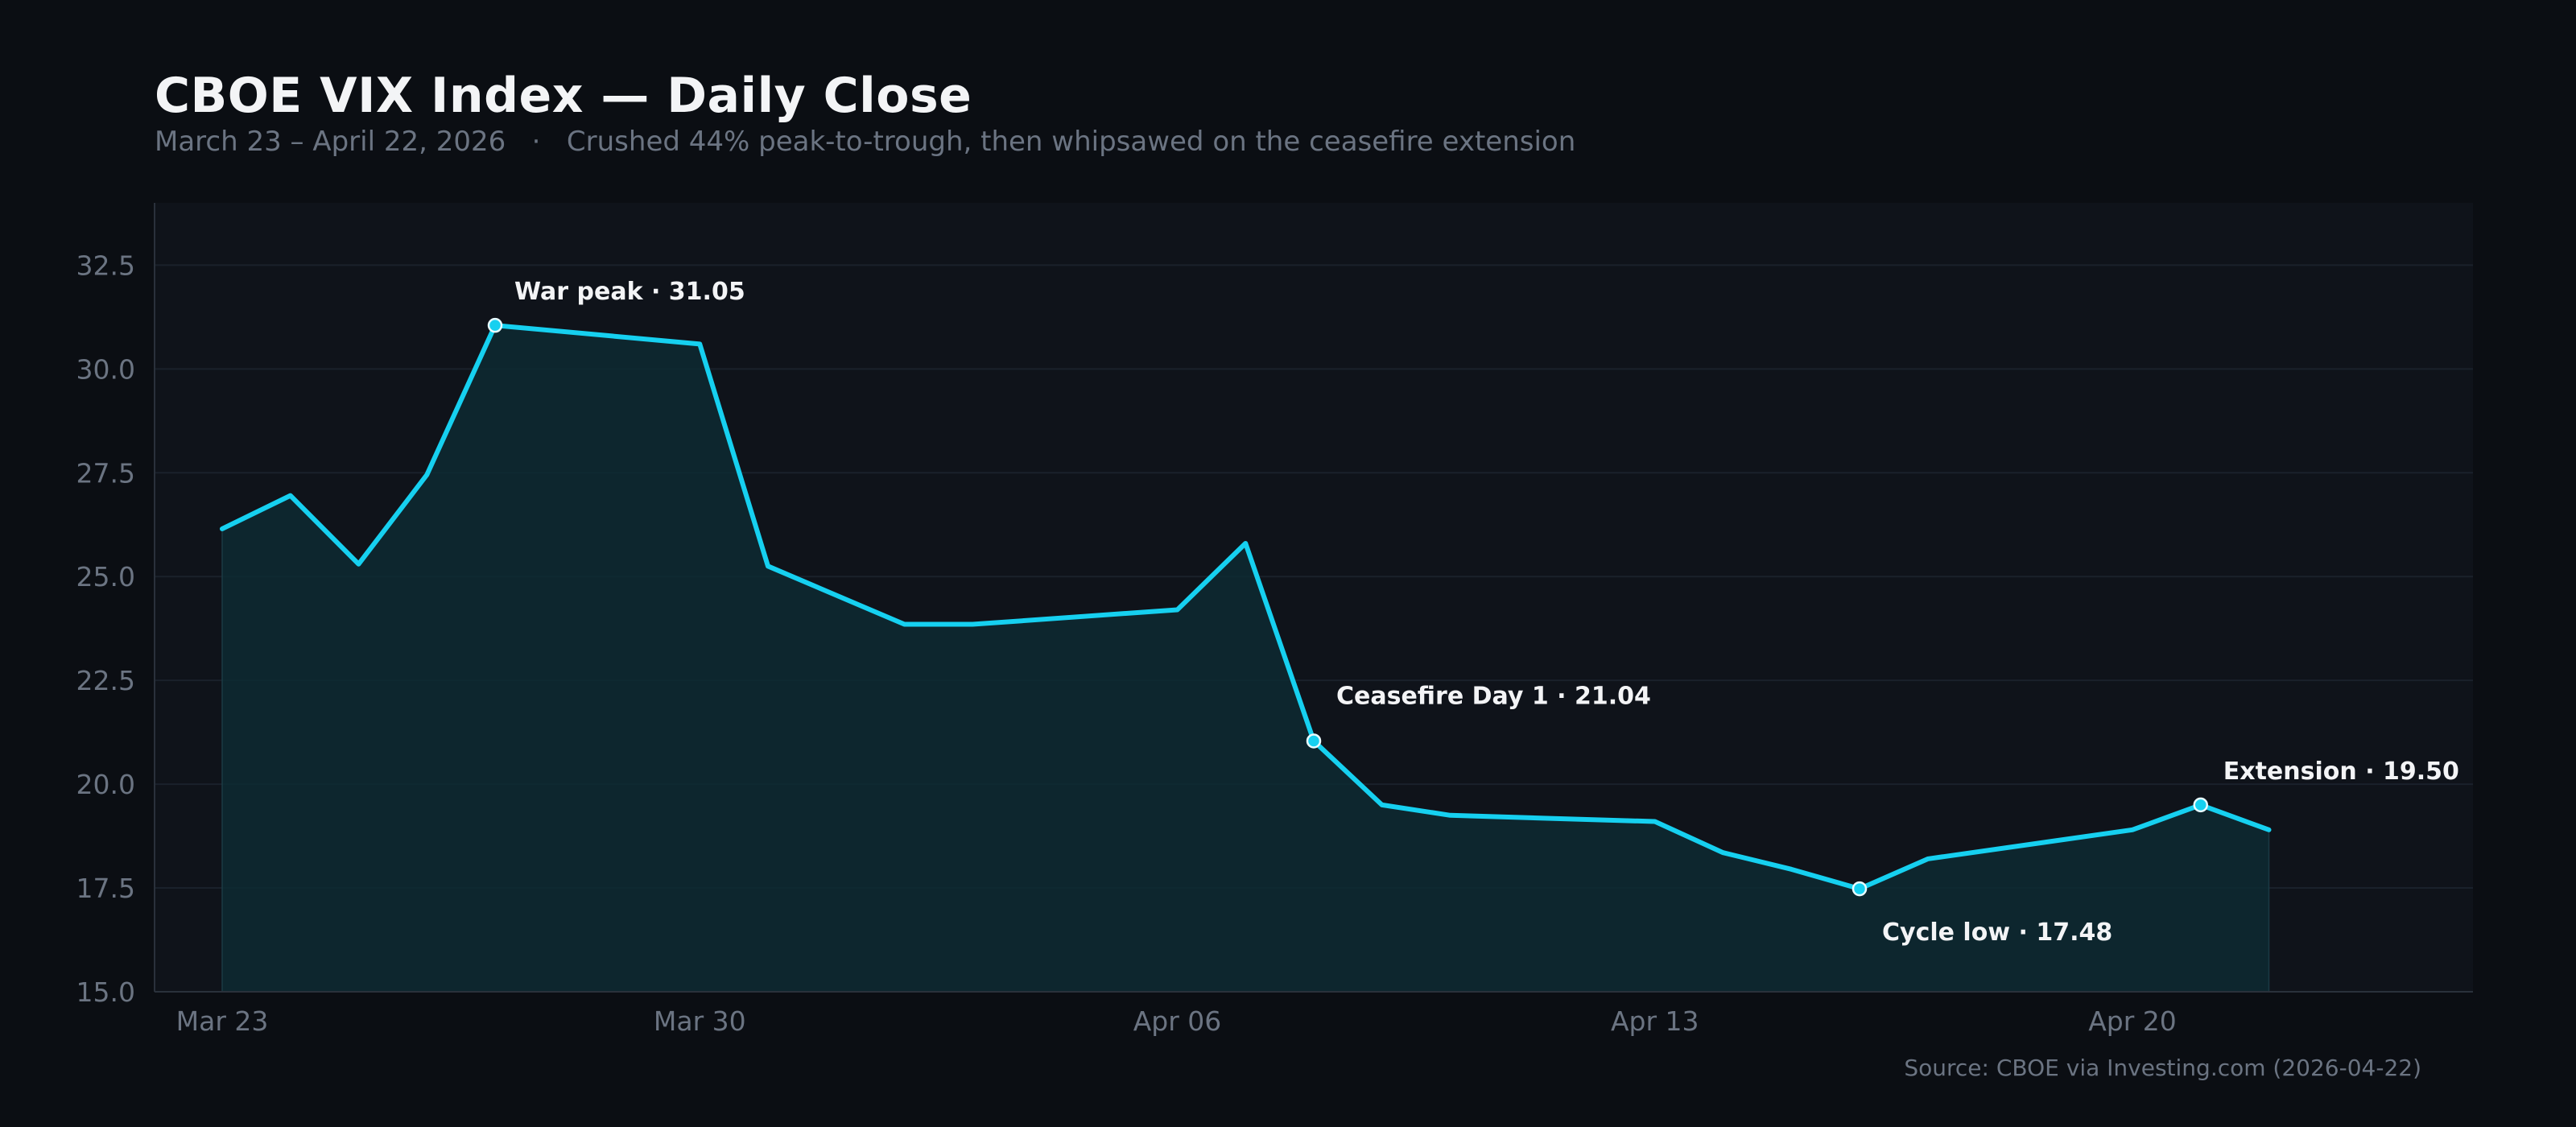  I want to click on x-tick-labels: Mar 23 Mar 30 Apr 06 Apr 13 Apr 20, so click(1176, 1021).